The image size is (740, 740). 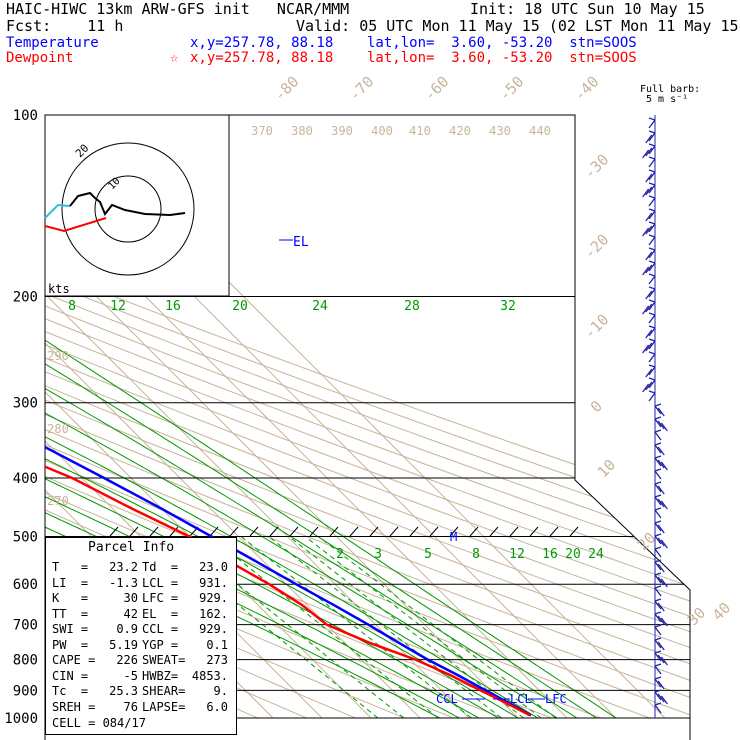 What do you see at coordinates (423, 627) in the screenshot?
I see `mixing-ratio-line` at bounding box center [423, 627].